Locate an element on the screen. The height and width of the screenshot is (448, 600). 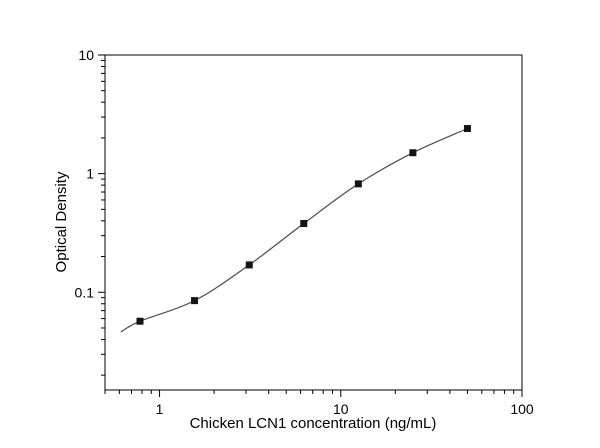
y-tick-label: 10 is located at coordinates (86, 55).